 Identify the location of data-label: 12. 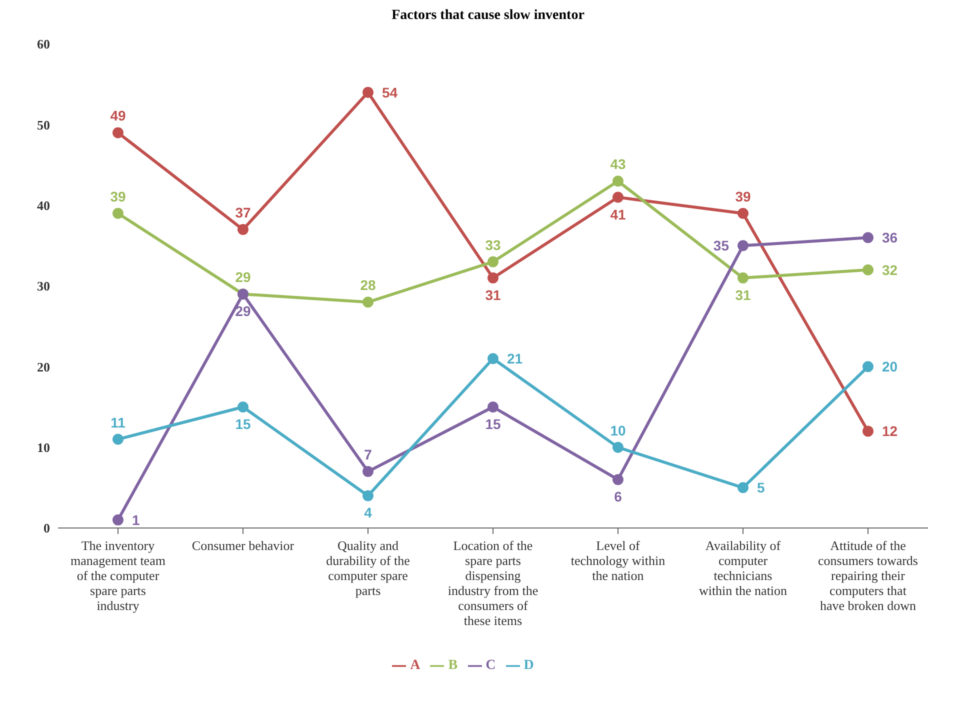
(890, 431).